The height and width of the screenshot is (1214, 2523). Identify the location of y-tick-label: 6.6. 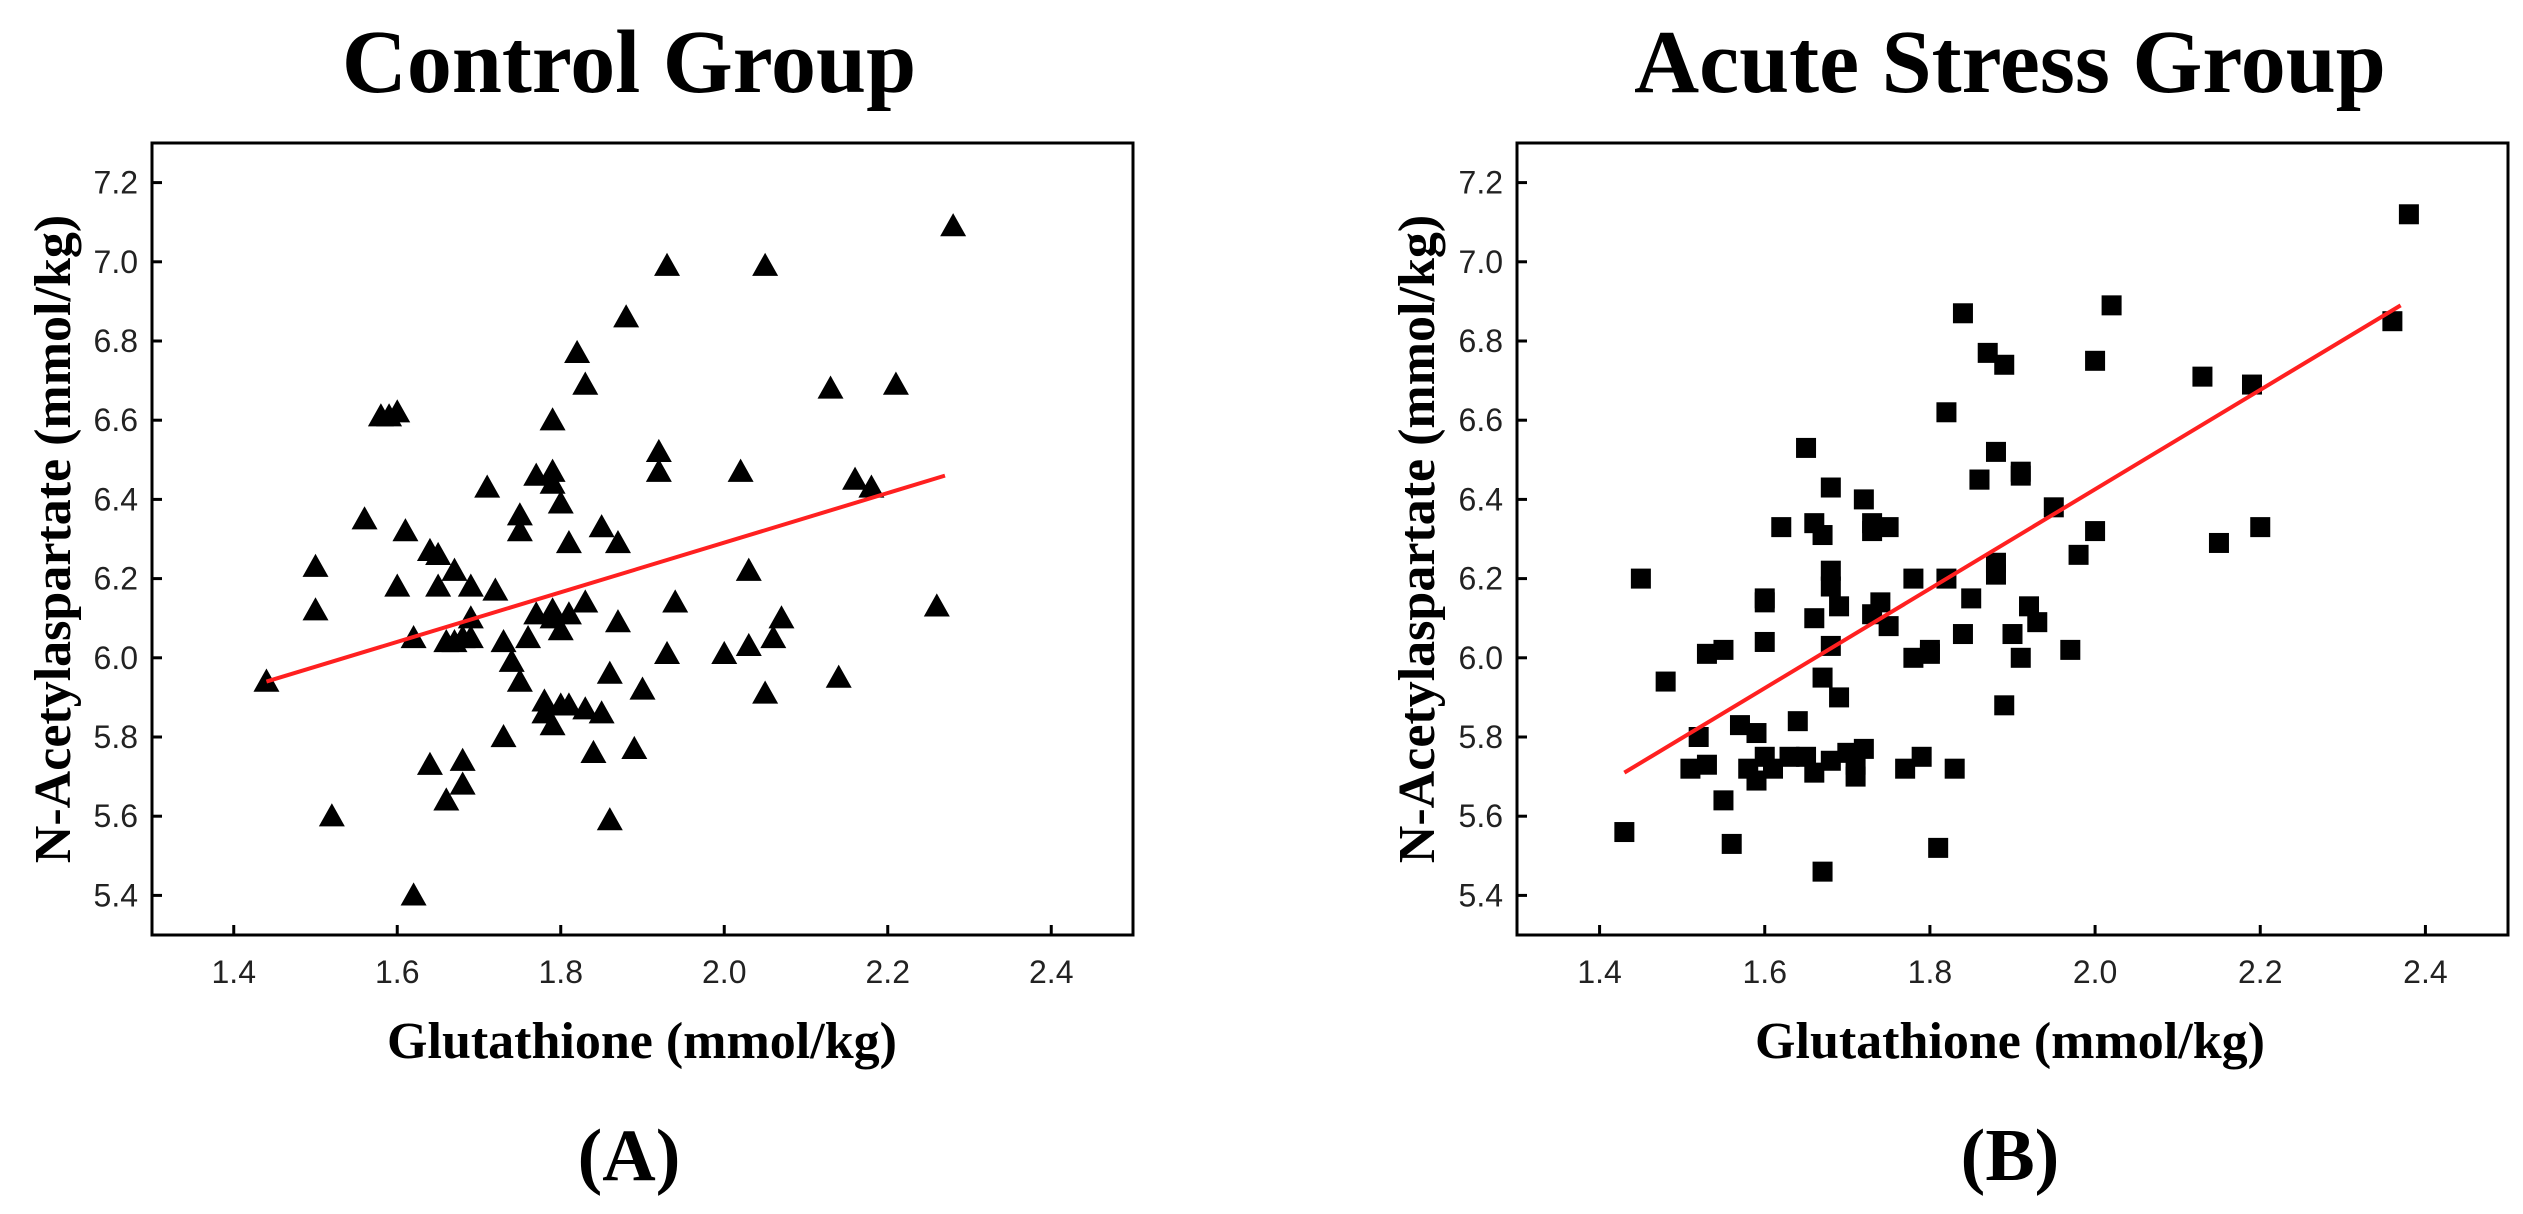
(116, 420).